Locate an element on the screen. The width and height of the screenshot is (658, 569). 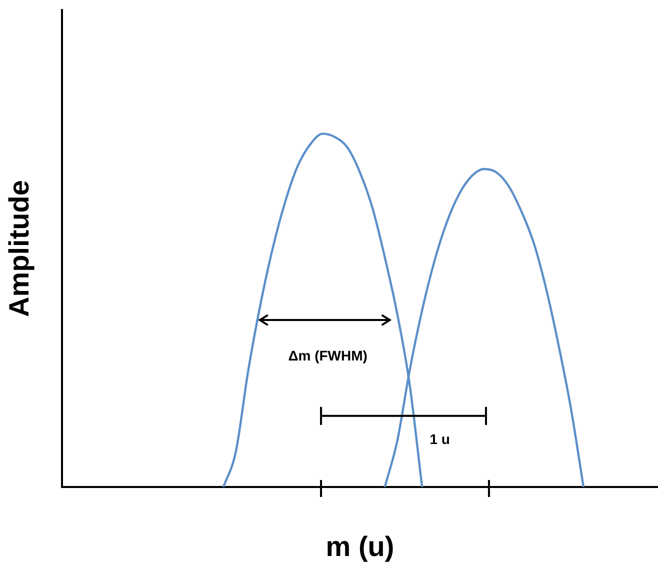
y-axis-title: Amplitude is located at coordinates (19, 248).